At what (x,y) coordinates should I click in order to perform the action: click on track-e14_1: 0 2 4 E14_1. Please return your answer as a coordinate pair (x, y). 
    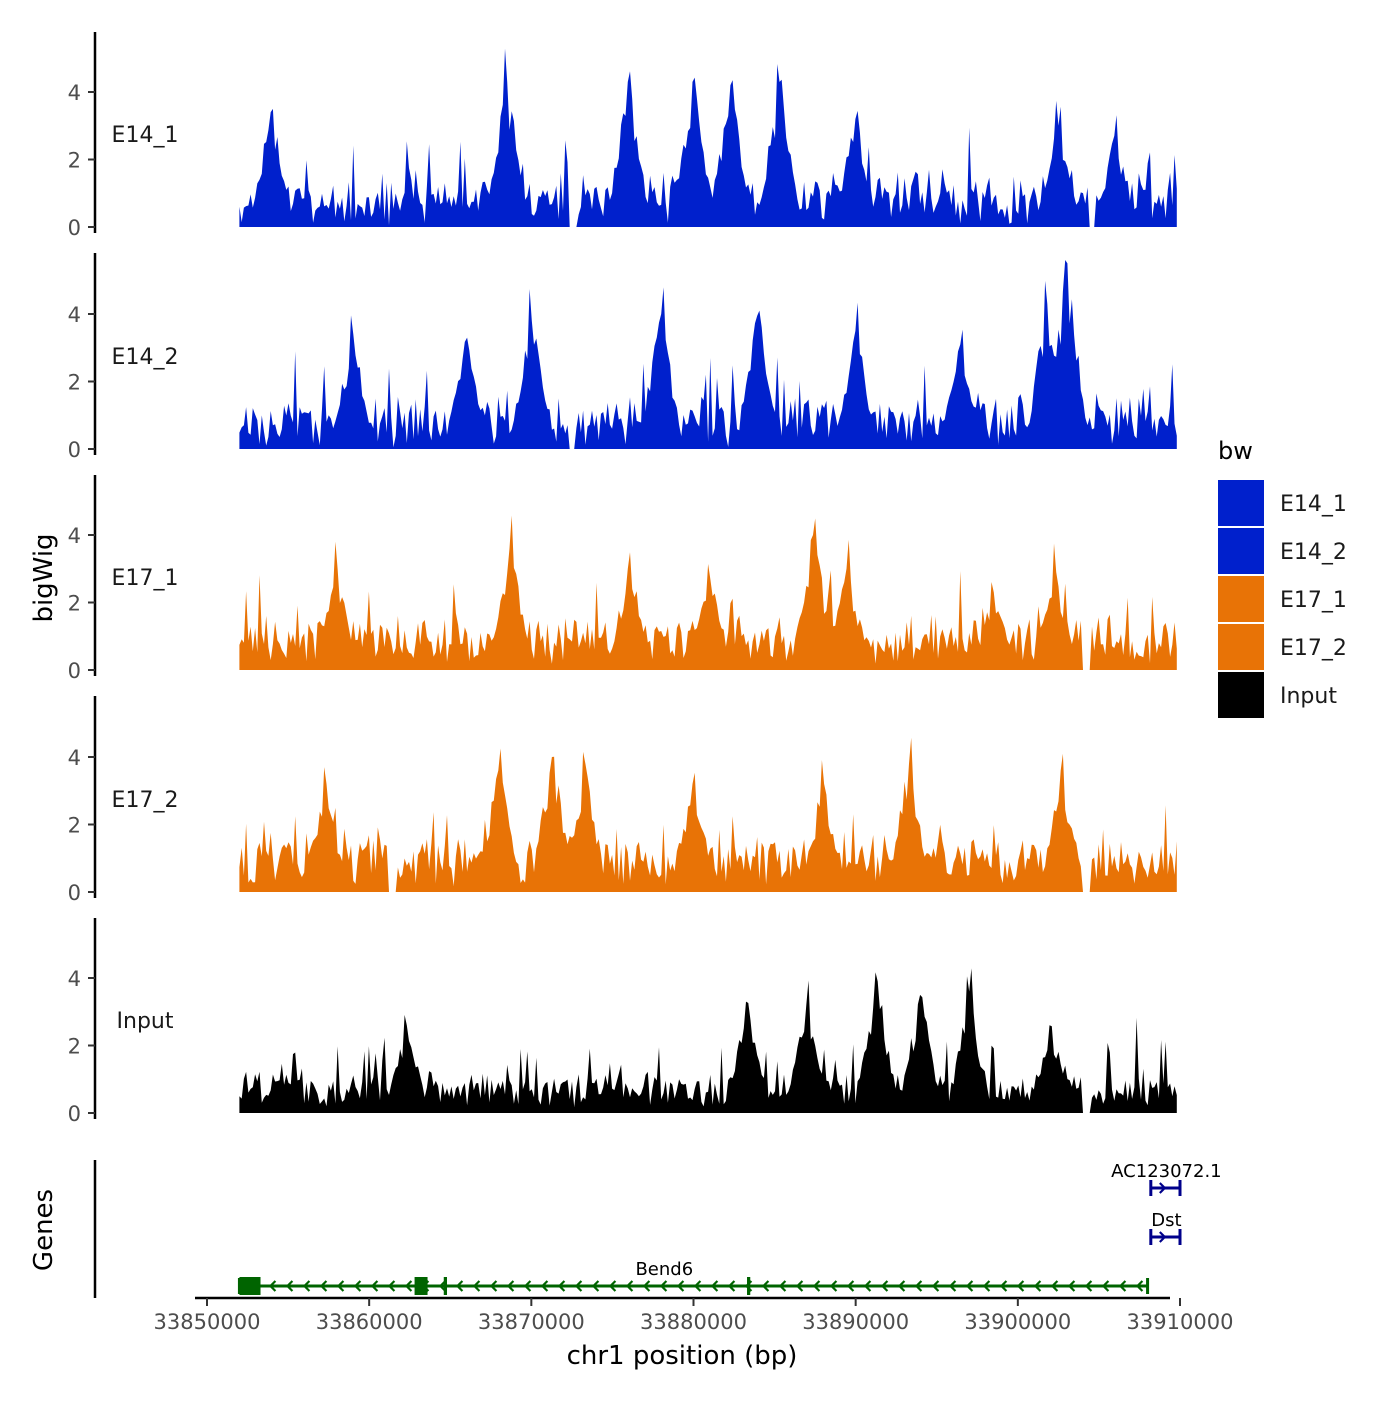
    Looking at the image, I should click on (622, 136).